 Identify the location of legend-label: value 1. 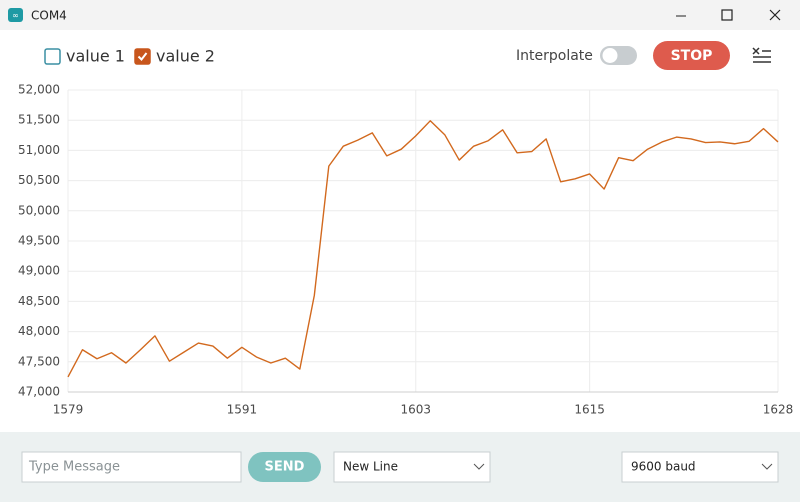
(95, 56).